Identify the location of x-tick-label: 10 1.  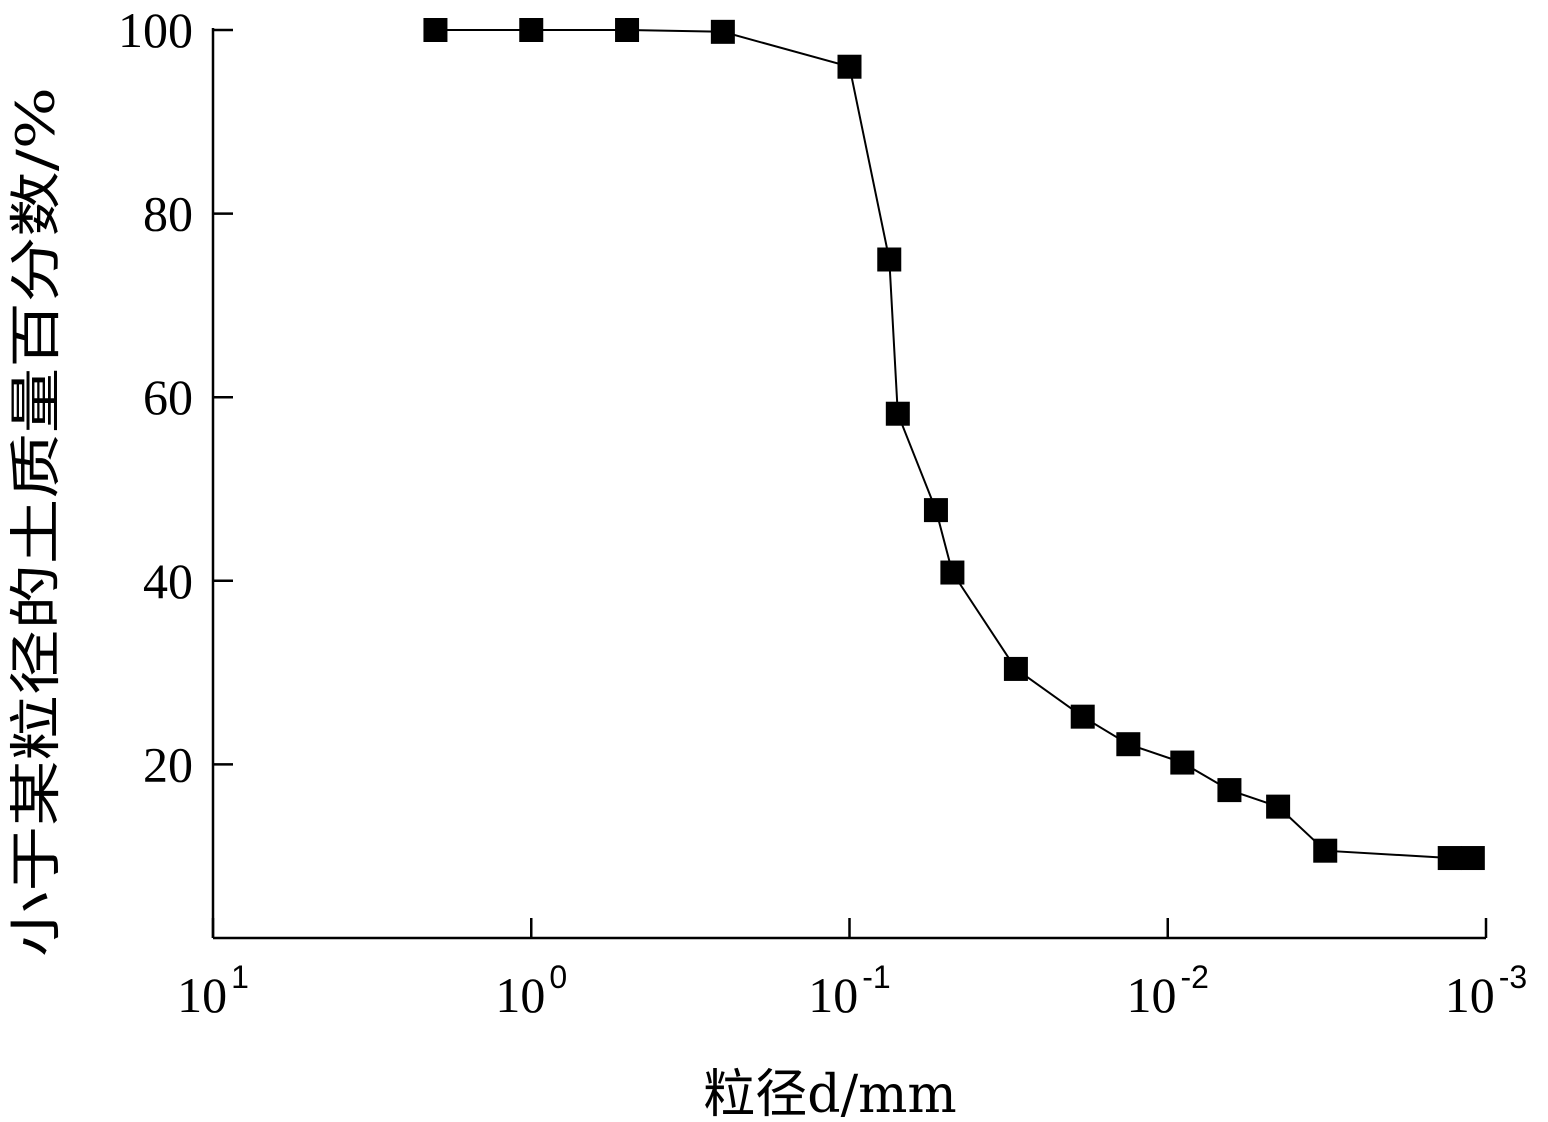
(213, 991).